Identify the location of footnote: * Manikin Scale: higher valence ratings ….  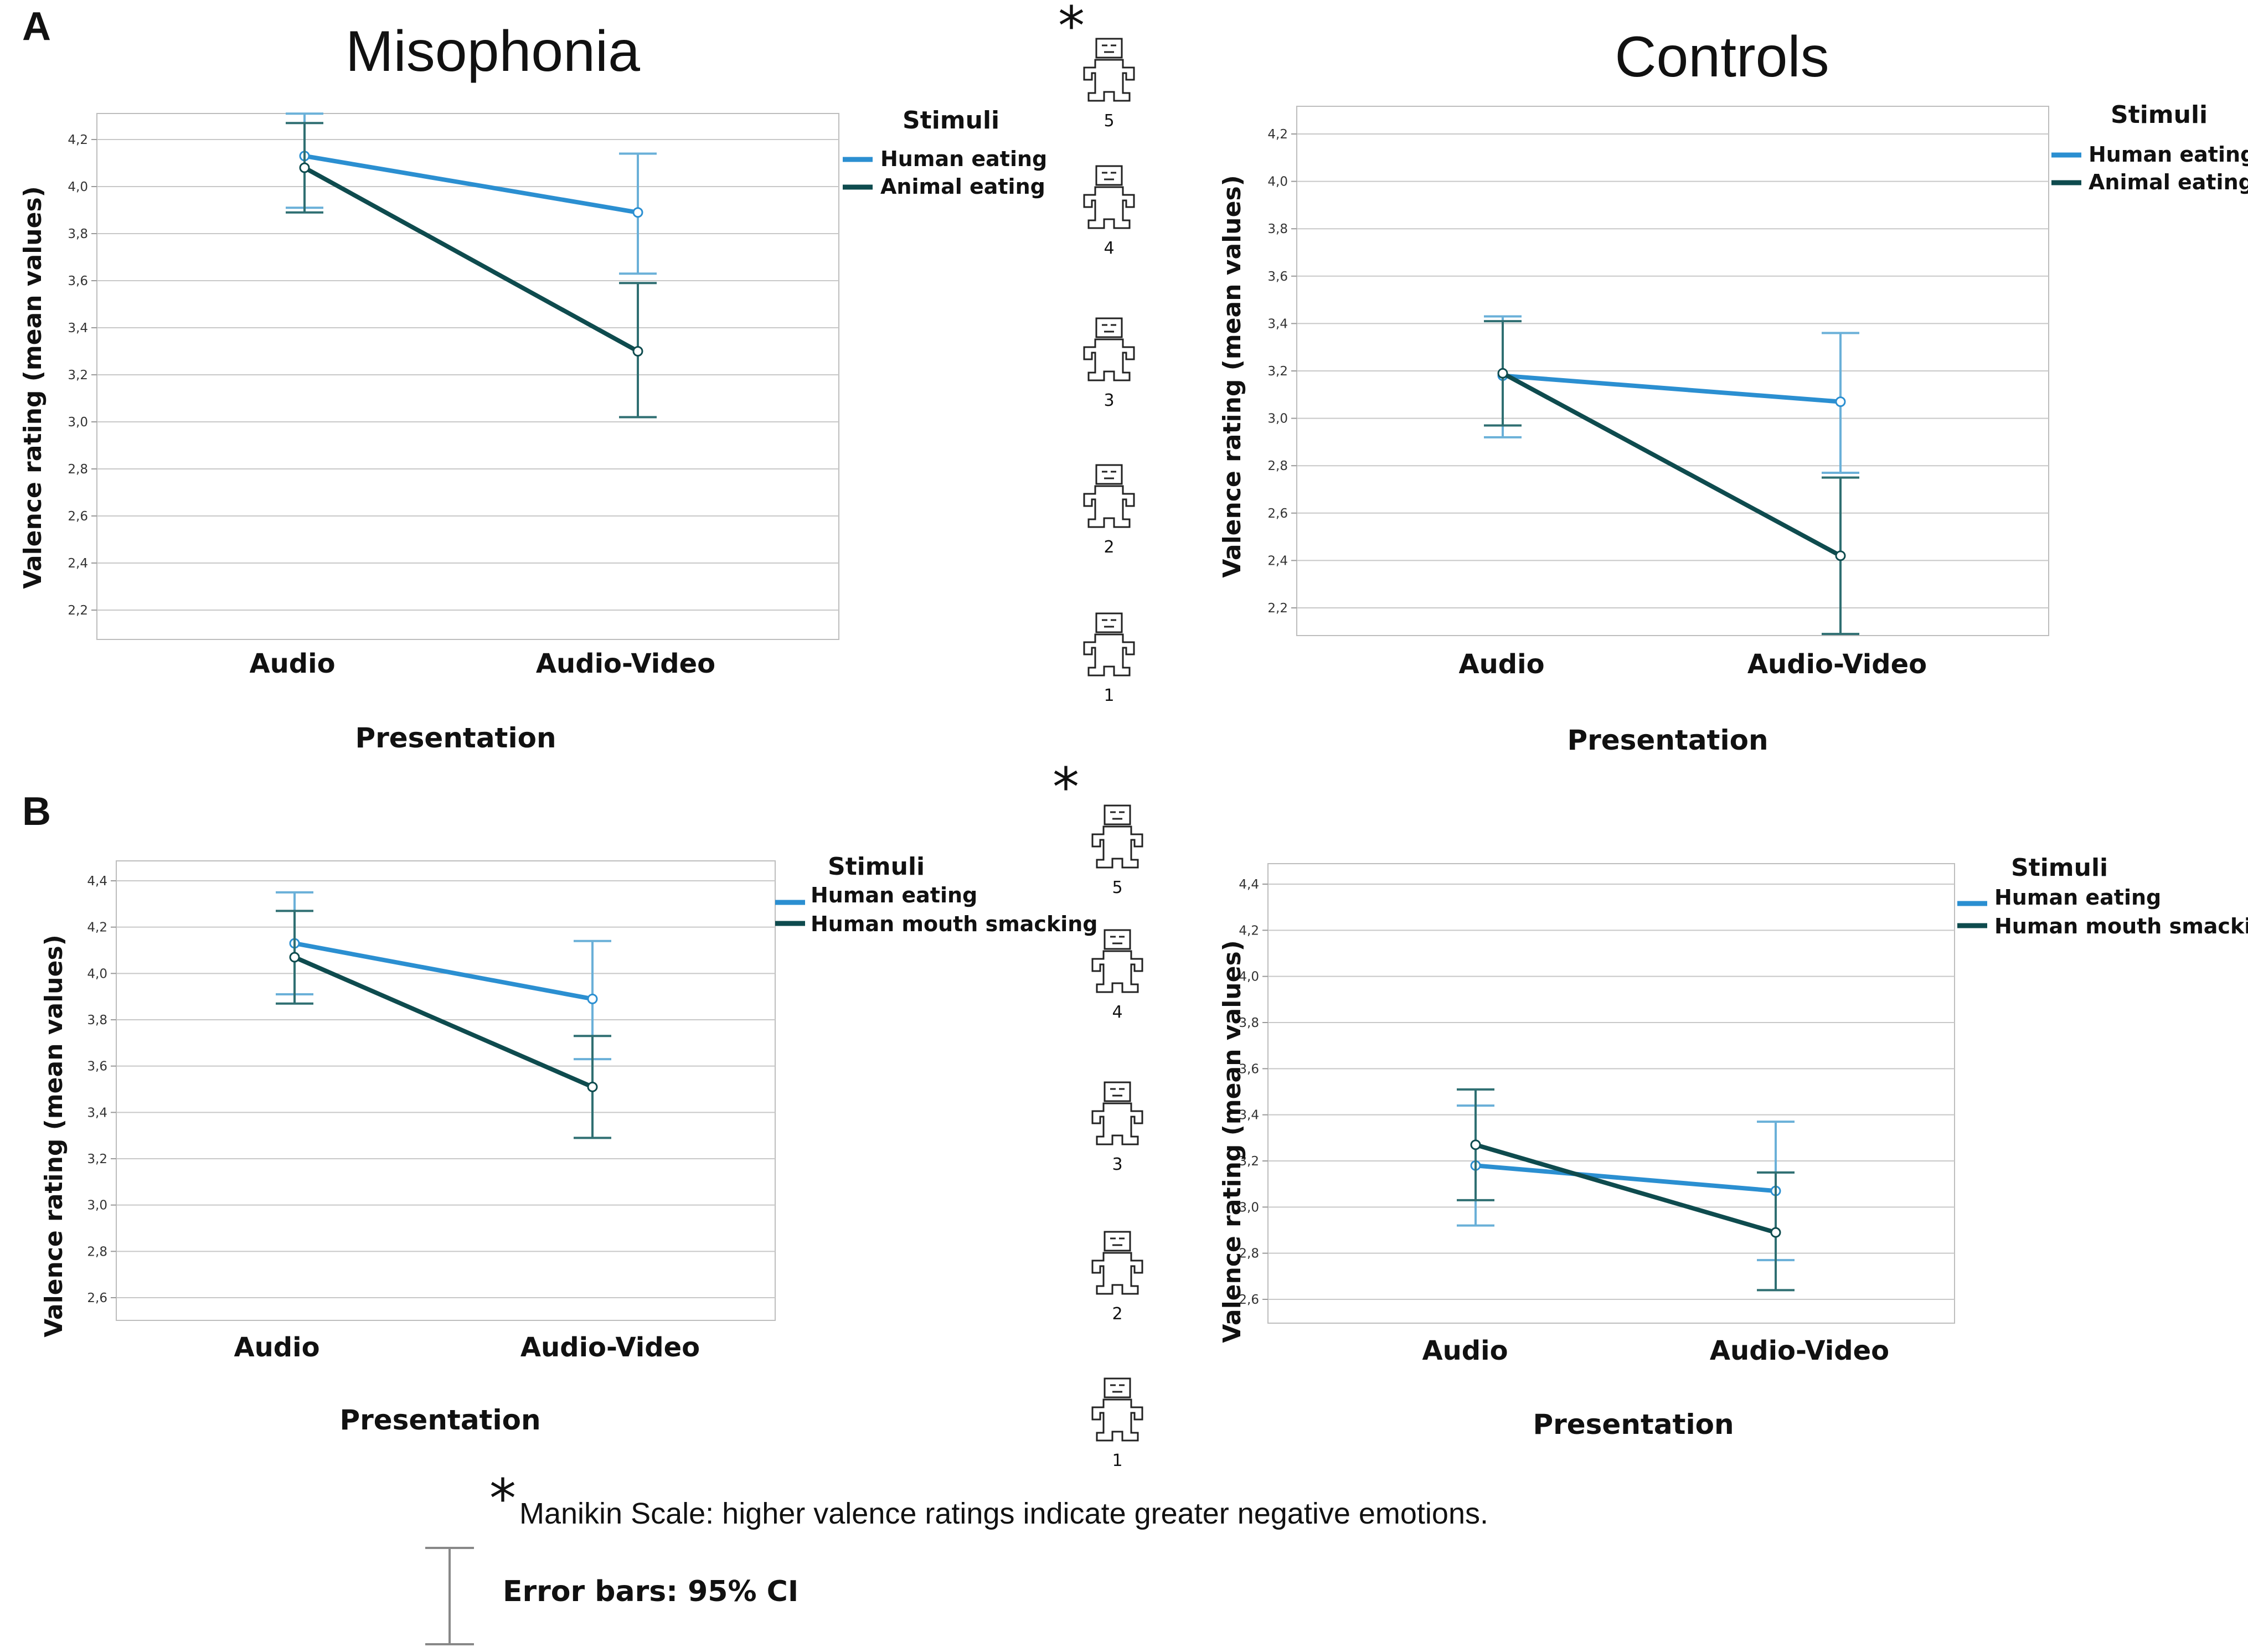
(956, 1557).